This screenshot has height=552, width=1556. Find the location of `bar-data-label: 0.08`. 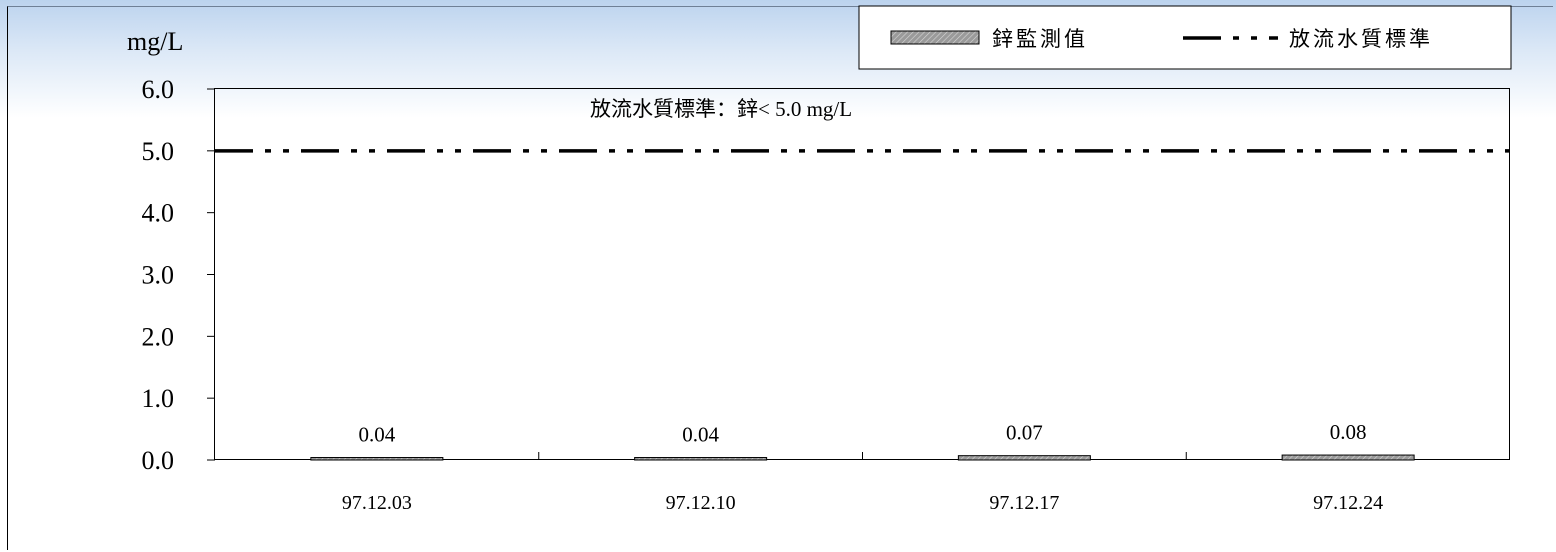

bar-data-label: 0.08 is located at coordinates (1348, 432).